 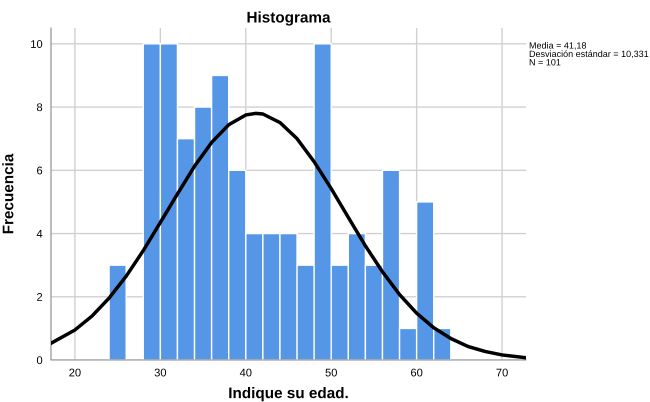 What do you see at coordinates (36, 44) in the screenshot?
I see `y-tick-label: 10` at bounding box center [36, 44].